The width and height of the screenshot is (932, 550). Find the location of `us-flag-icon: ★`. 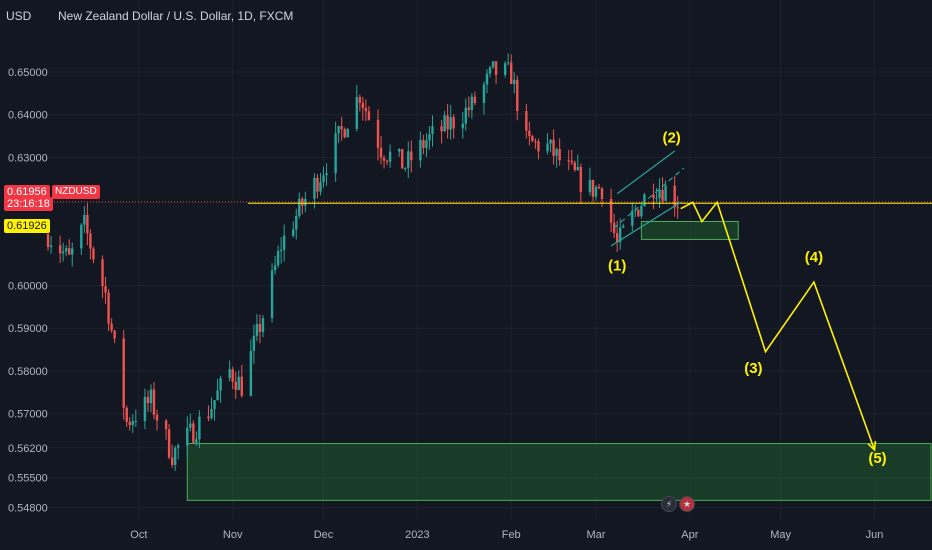

us-flag-icon: ★ is located at coordinates (687, 504).